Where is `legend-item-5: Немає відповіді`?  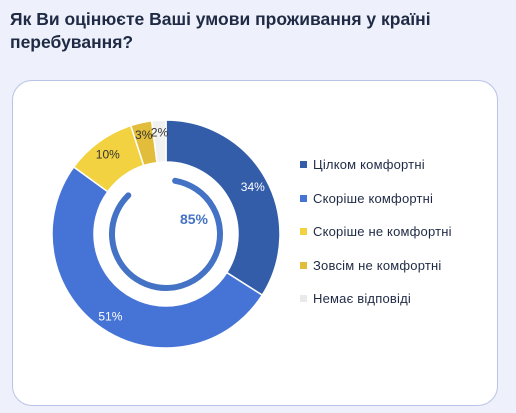 legend-item-5: Немає відповіді is located at coordinates (376, 299).